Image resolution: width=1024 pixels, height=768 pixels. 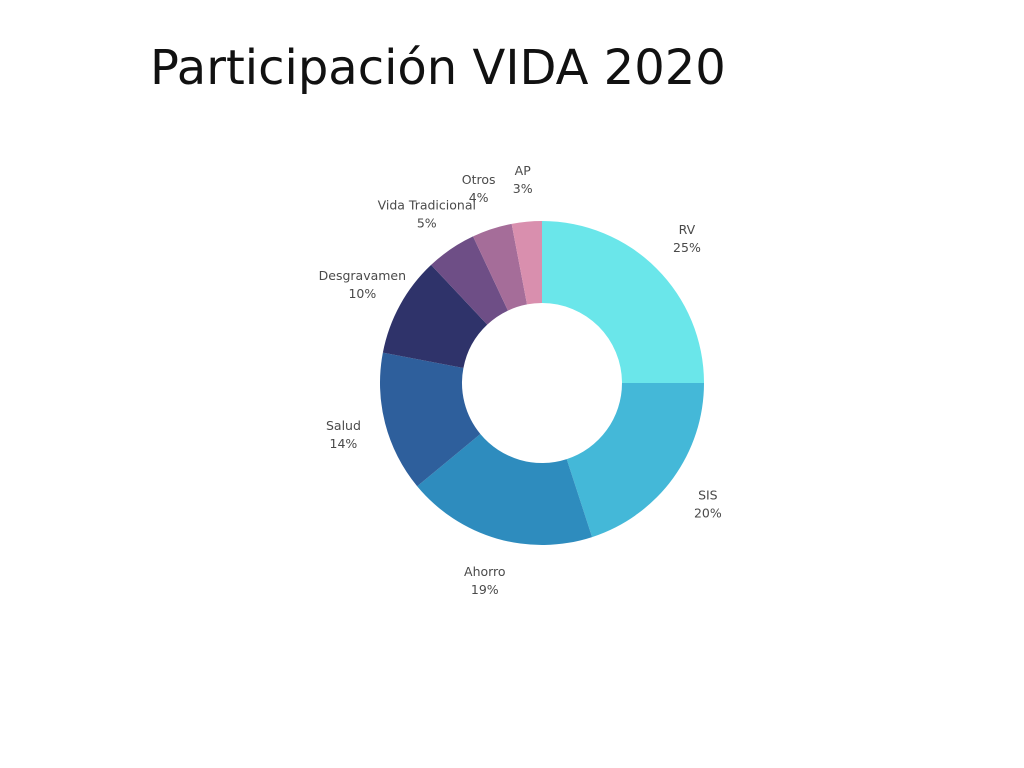 I want to click on chart-title: Participación VIDA 2020, so click(x=438, y=68).